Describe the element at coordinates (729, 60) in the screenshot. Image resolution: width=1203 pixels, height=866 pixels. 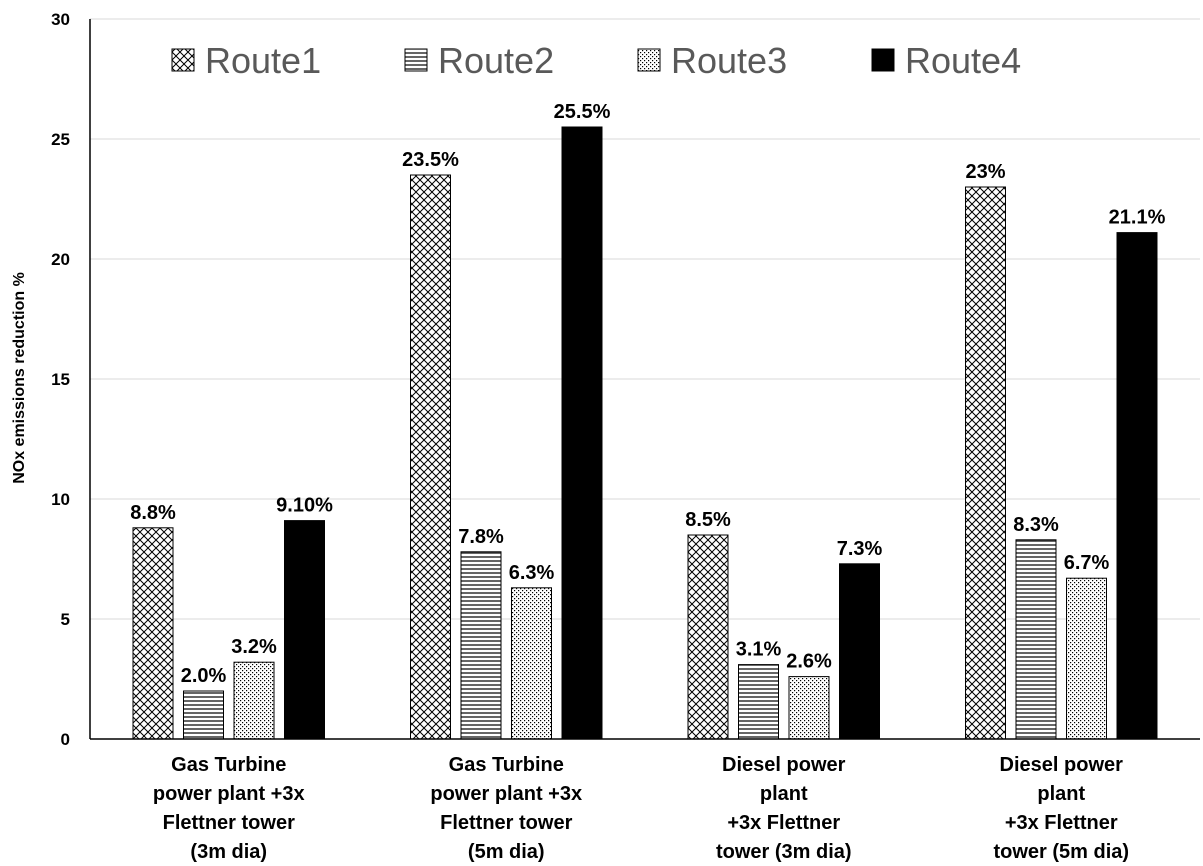
I see `legend-label-route3: Route3` at that location.